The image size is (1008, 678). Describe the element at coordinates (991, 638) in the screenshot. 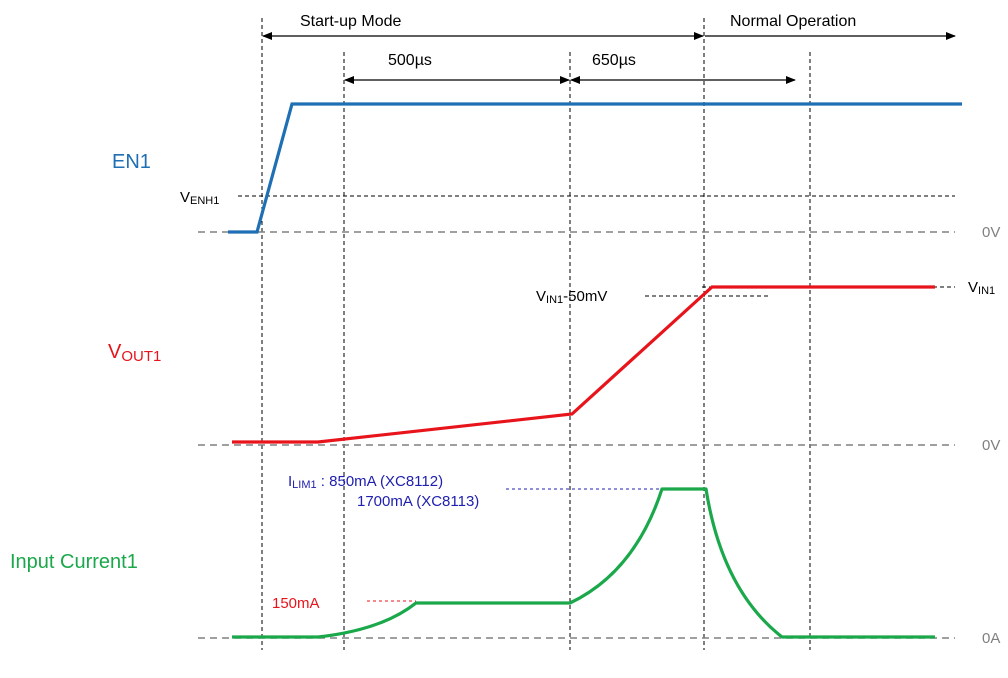

I see `current-zero-label: 0A` at that location.